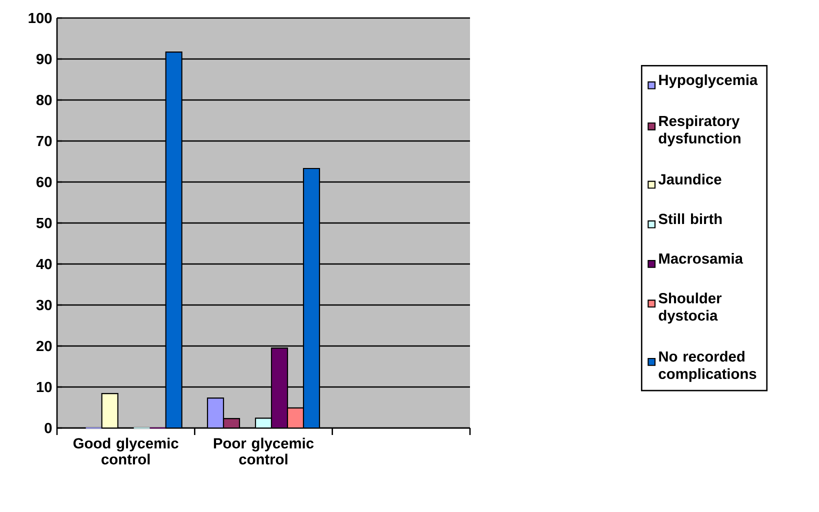  Describe the element at coordinates (690, 308) in the screenshot. I see `legend-label: Shoulder dystocia` at that location.